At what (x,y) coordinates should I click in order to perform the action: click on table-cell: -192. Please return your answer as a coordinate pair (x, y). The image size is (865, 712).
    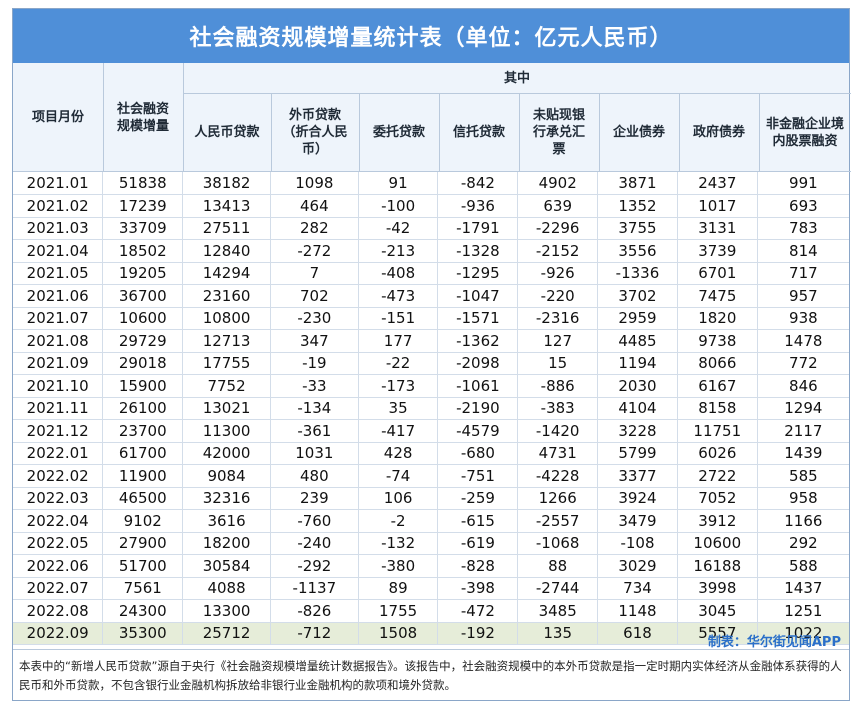
    Looking at the image, I should click on (478, 633).